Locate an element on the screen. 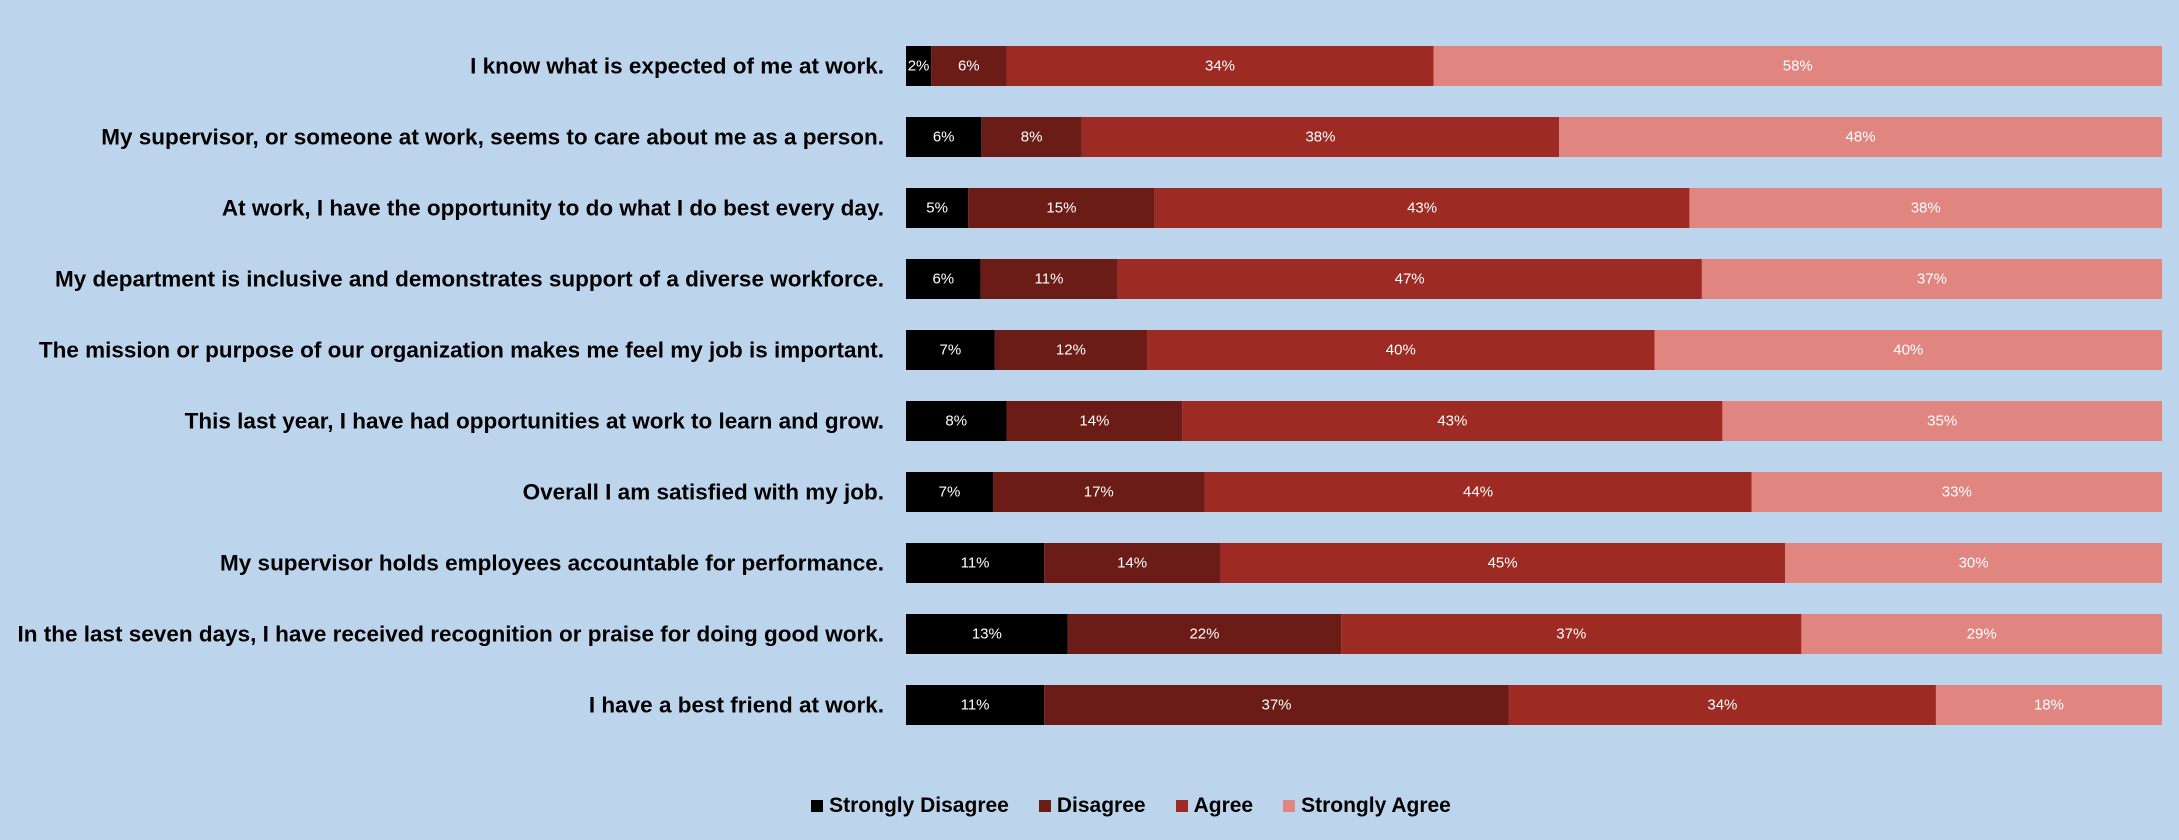  data-label: 13% is located at coordinates (987, 634).